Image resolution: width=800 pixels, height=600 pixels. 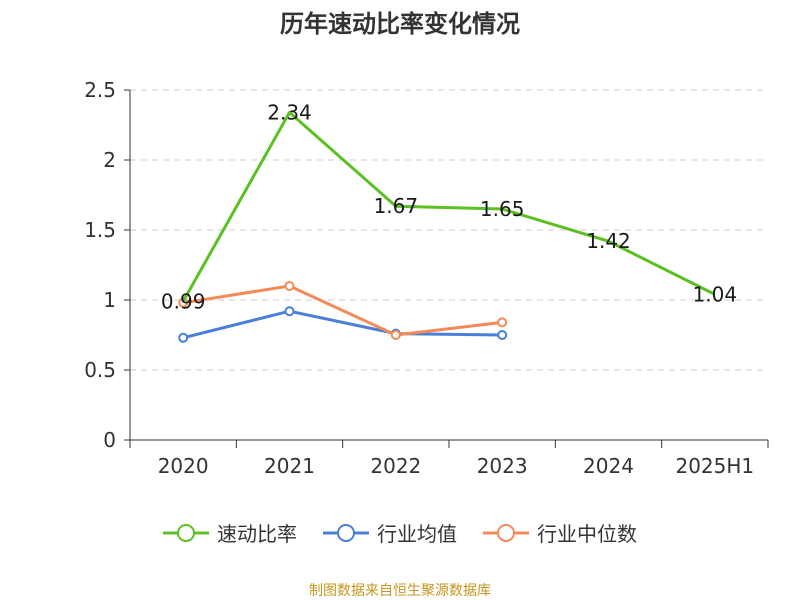 I want to click on data-label: 2.34, so click(x=289, y=112).